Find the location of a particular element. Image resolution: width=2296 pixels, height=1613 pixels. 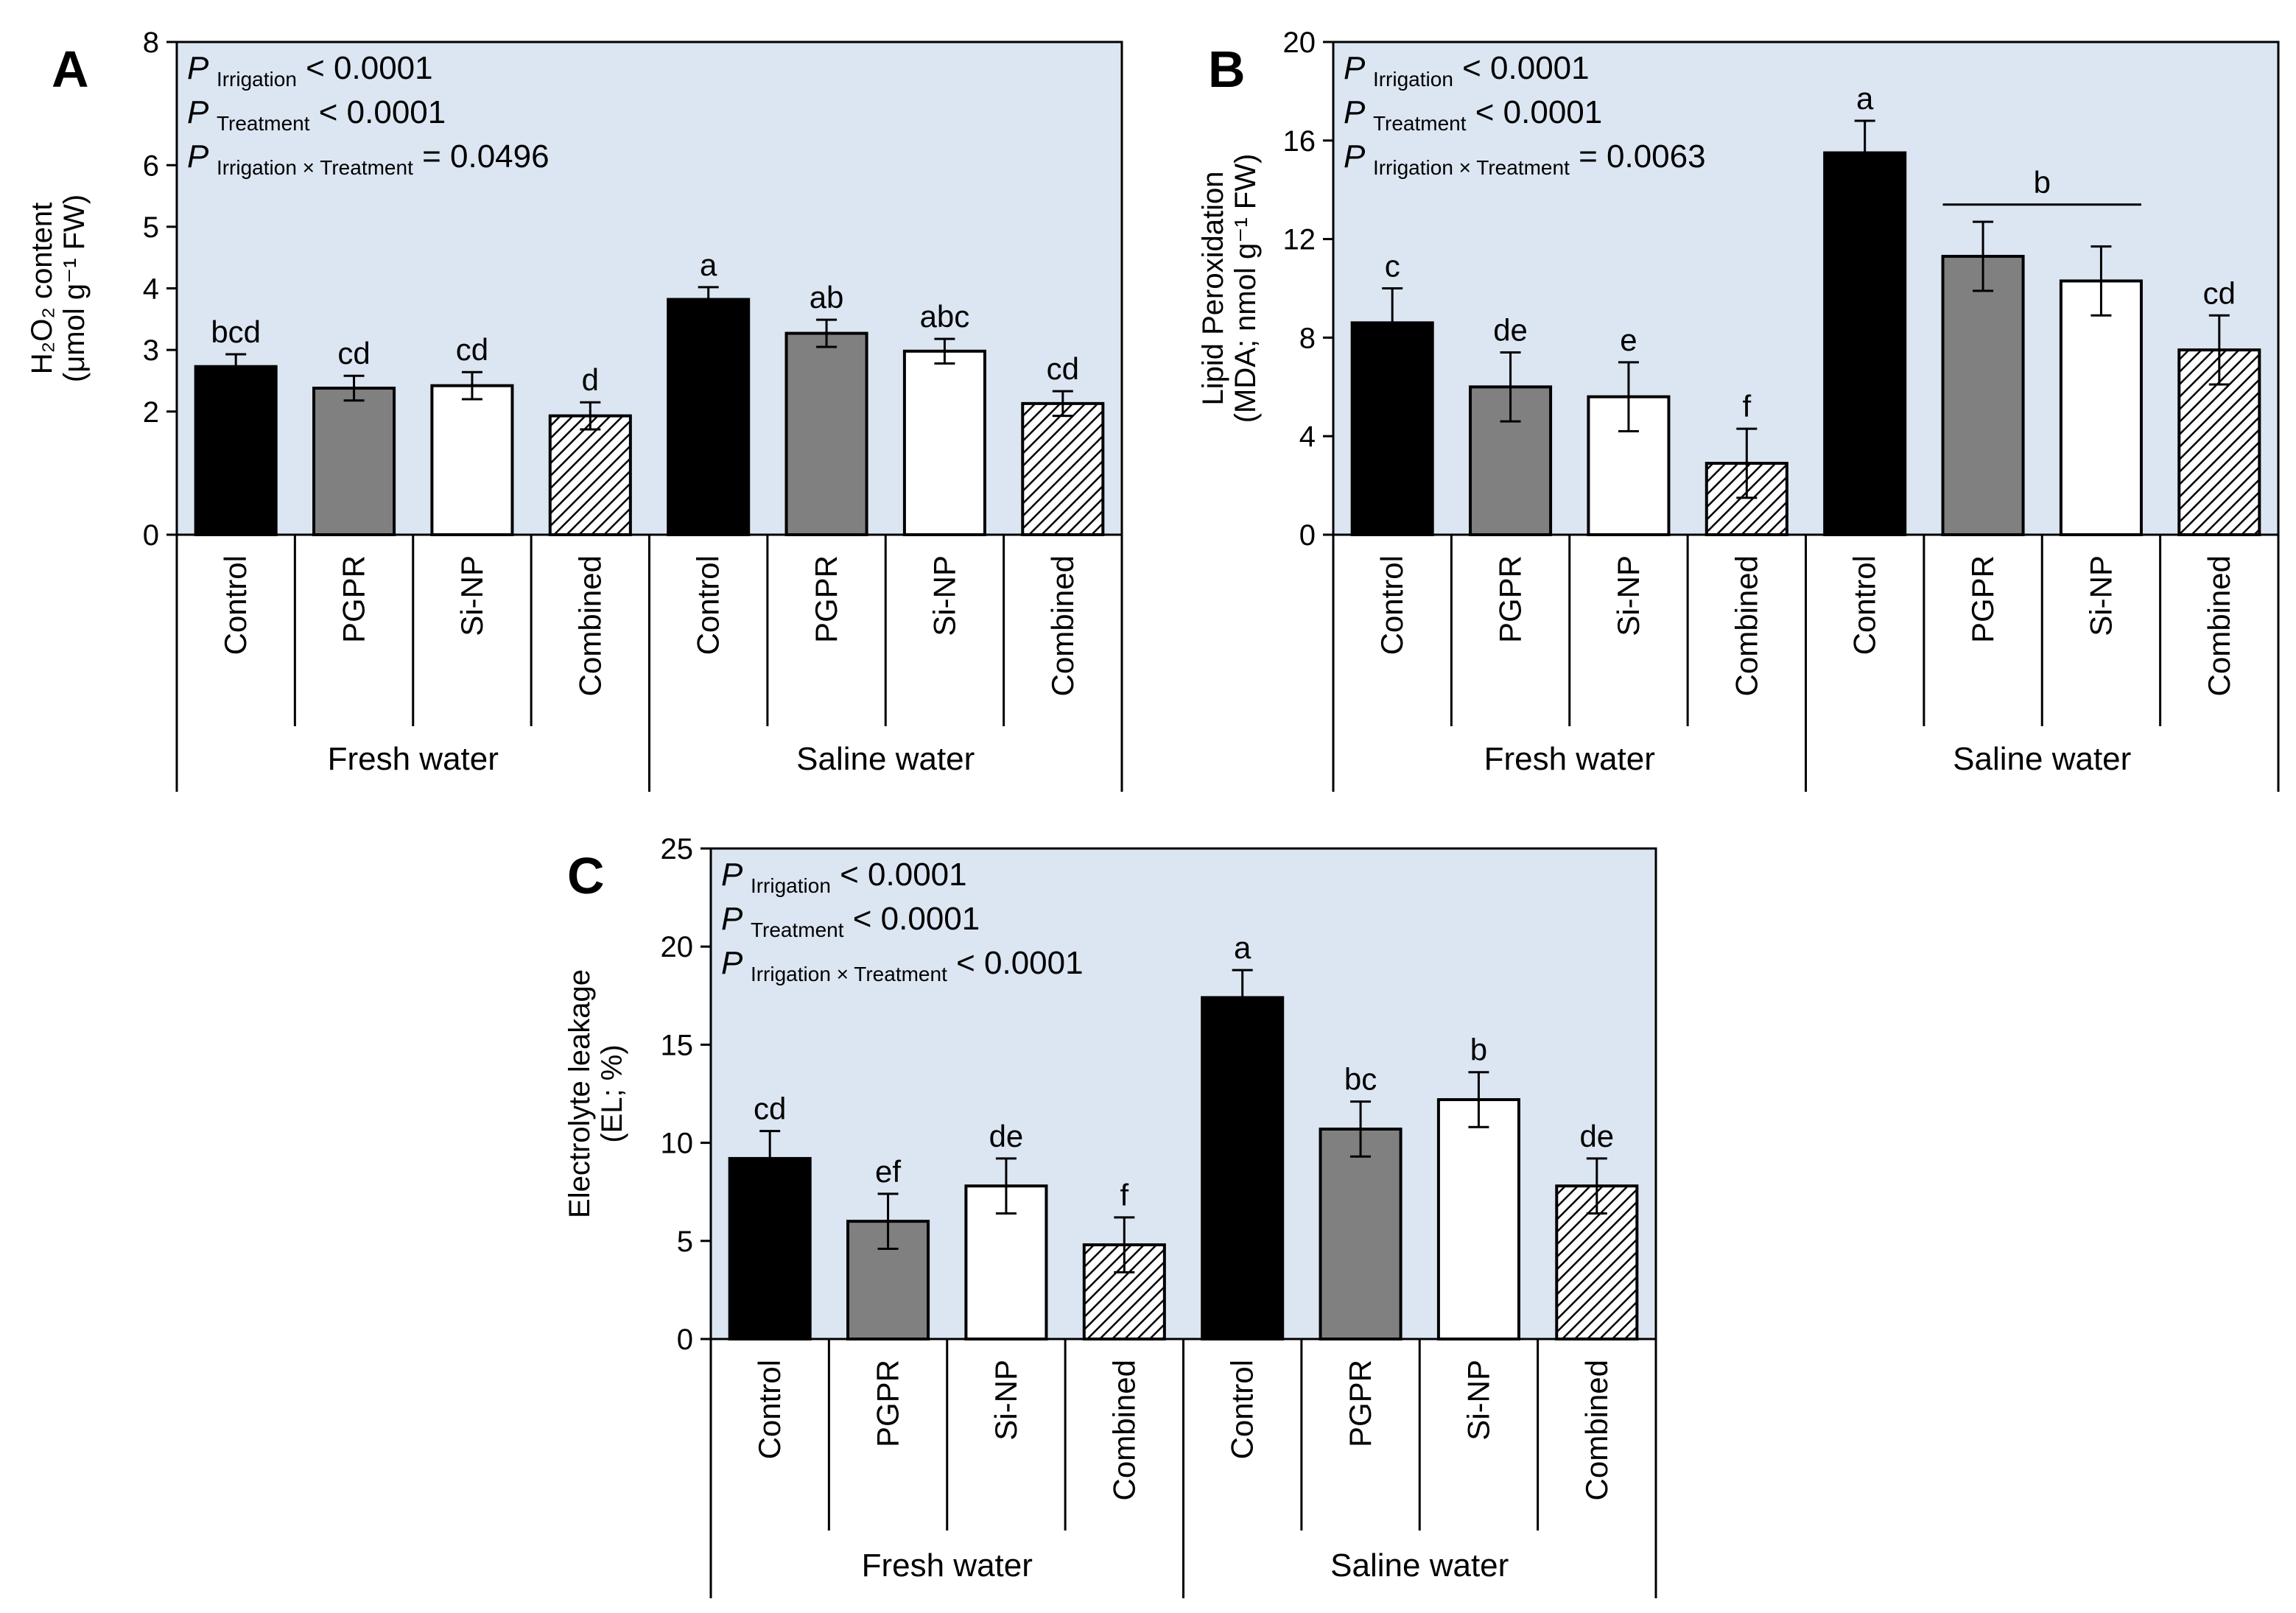

stat-value: = 0.0496 is located at coordinates (481, 156).